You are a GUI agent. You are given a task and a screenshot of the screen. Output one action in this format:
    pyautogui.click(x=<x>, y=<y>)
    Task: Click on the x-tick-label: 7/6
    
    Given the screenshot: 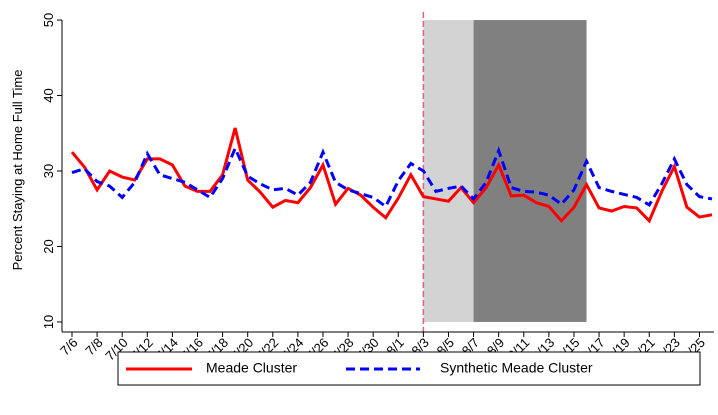 What is the action you would take?
    pyautogui.click(x=68, y=346)
    